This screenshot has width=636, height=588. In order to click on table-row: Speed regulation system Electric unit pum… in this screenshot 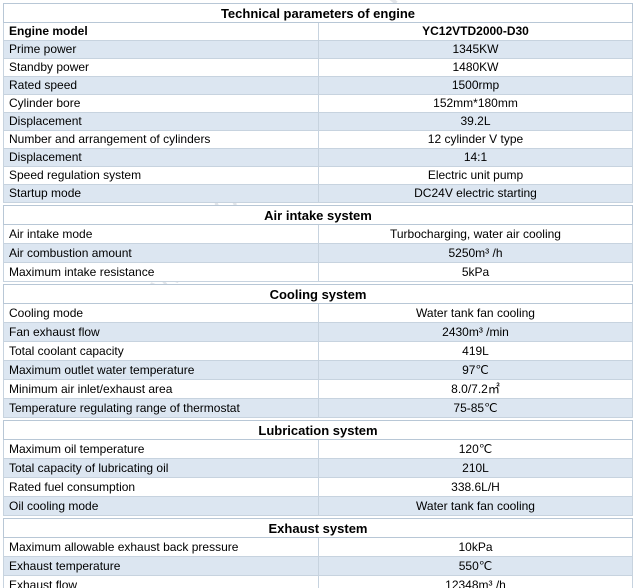, I will do `click(318, 176)`.